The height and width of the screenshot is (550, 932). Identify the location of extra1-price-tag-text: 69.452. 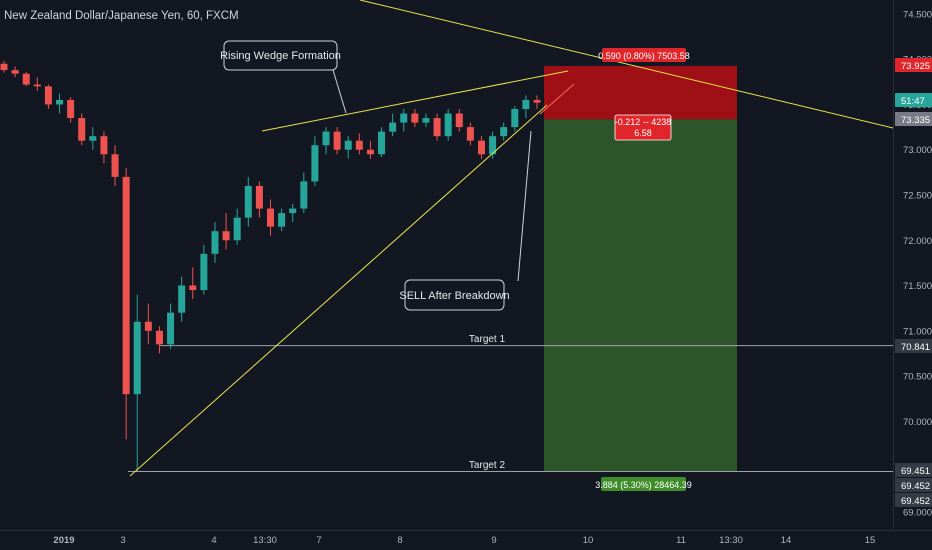
(915, 486).